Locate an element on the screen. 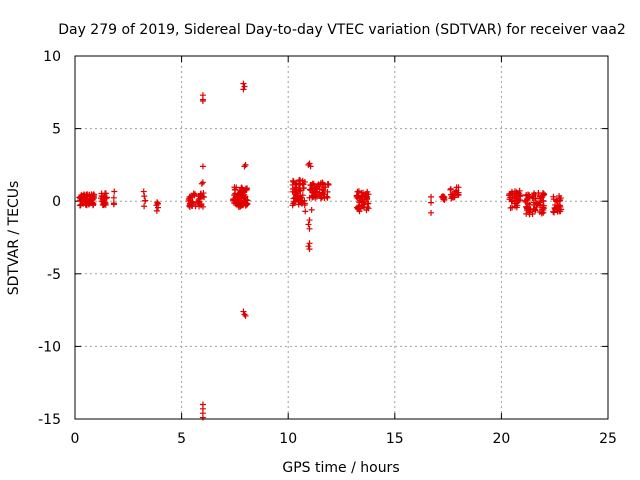  x-tick-label: 5 is located at coordinates (181, 439).